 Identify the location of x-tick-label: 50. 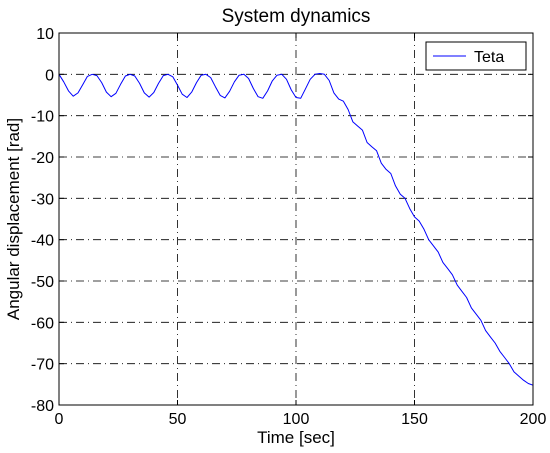
(178, 419).